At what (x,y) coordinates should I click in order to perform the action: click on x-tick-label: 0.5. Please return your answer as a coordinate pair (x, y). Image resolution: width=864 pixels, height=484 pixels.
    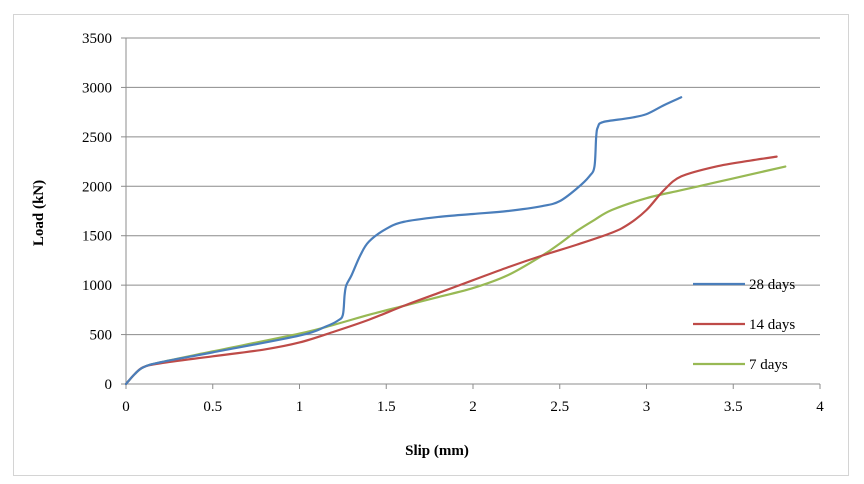
    Looking at the image, I should click on (212, 407).